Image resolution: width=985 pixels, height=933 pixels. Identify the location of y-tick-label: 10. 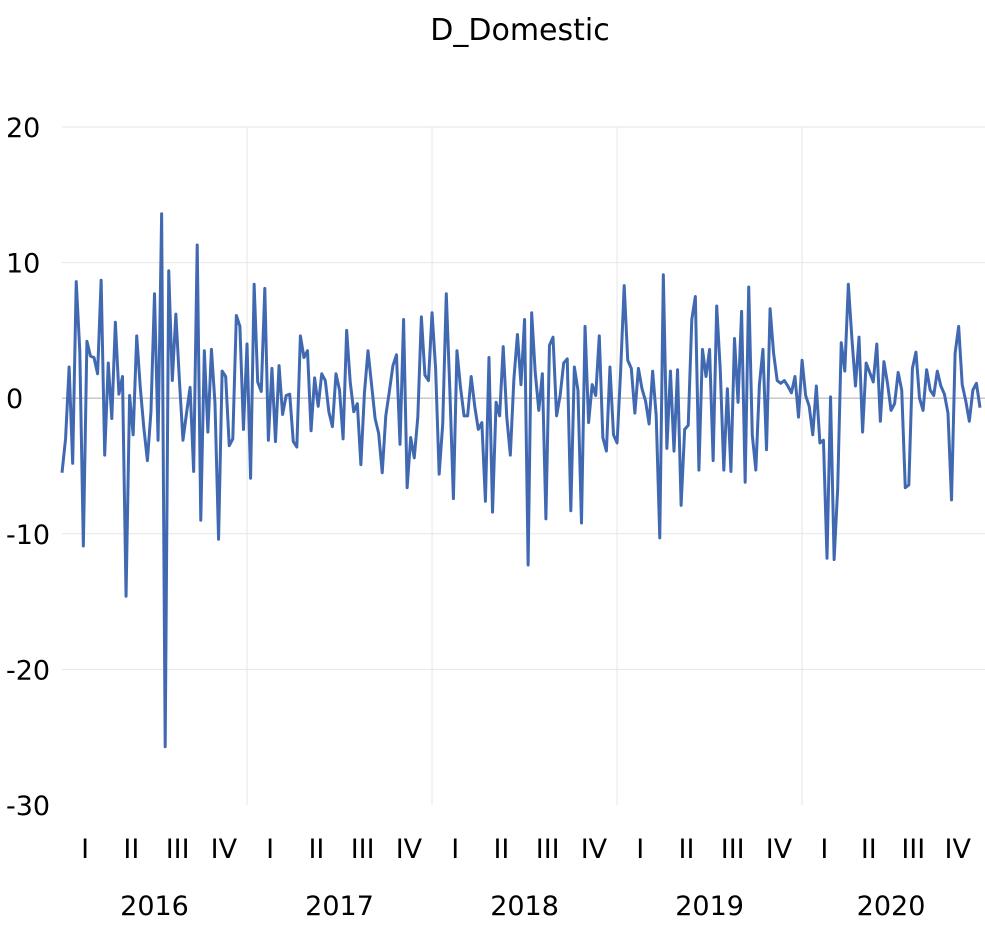
(23, 264).